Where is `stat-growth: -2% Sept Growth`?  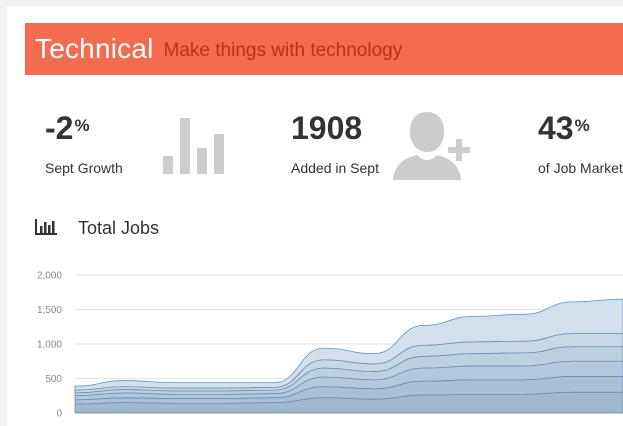 stat-growth: -2% Sept Growth is located at coordinates (84, 142).